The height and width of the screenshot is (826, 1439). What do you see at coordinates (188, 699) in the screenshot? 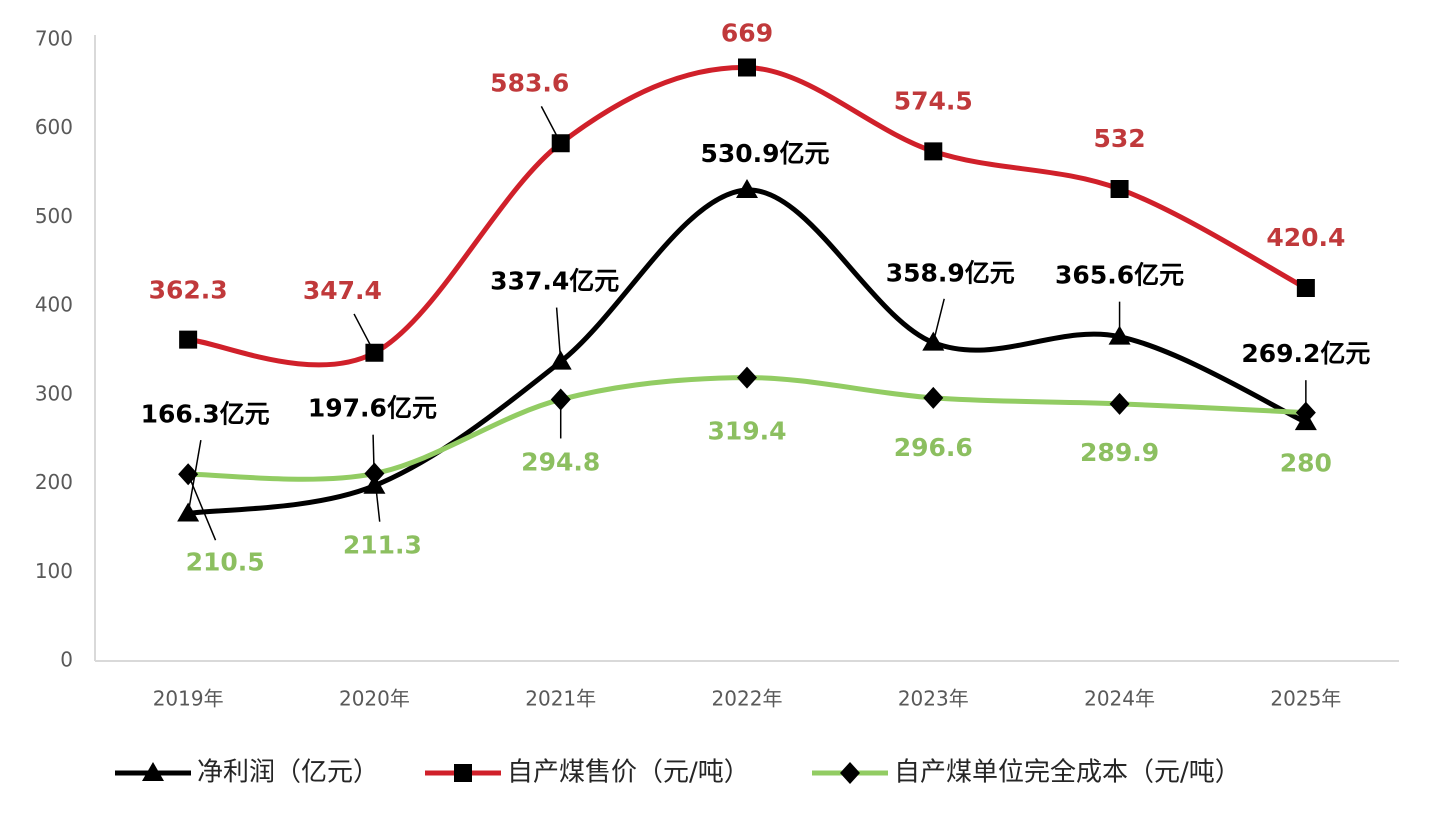
I see `x-tick-label: 2019年` at bounding box center [188, 699].